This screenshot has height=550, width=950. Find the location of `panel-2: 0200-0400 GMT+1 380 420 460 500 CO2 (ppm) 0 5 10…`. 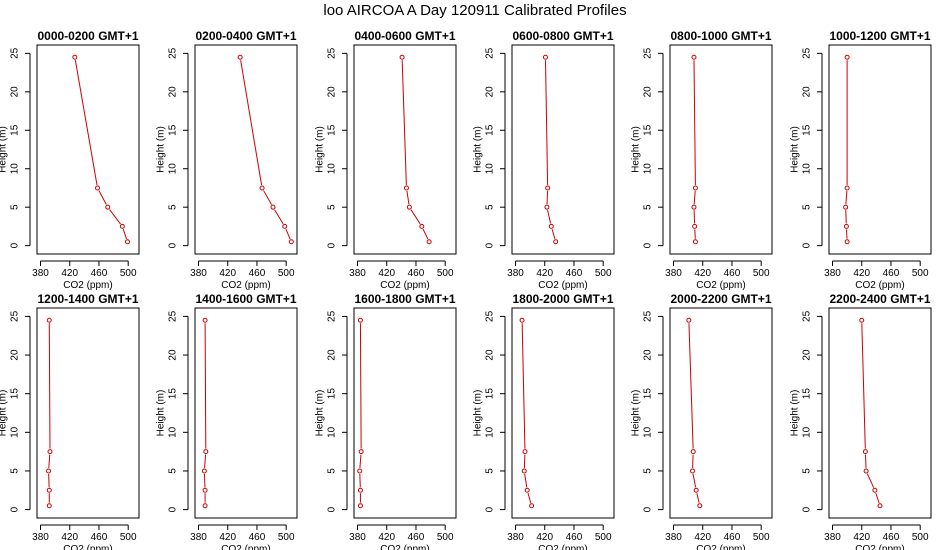

panel-2: 0200-0400 GMT+1 380 420 460 500 CO2 (ppm) 0 5 10… is located at coordinates (227, 160).